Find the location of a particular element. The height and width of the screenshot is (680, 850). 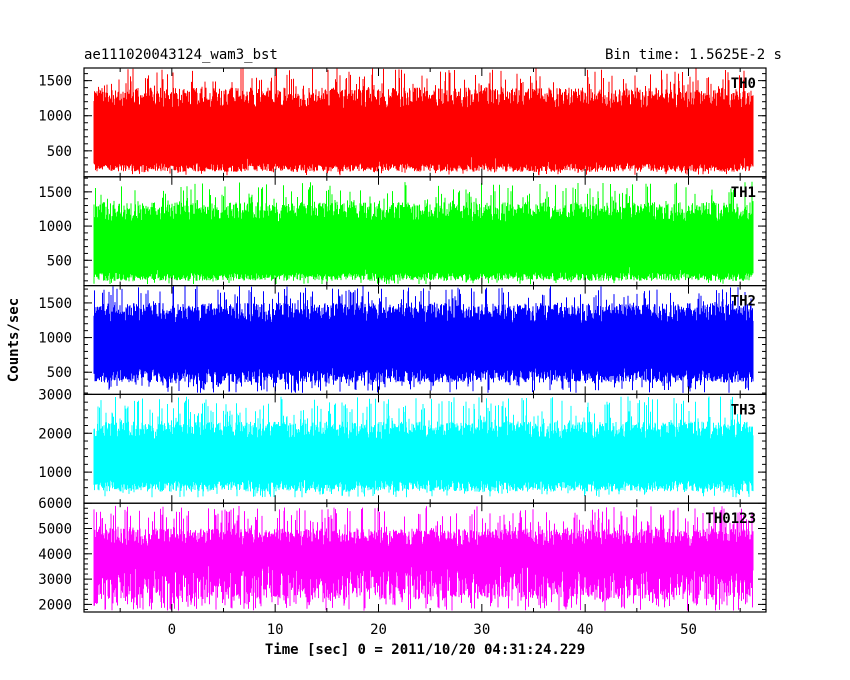

series-th0123 is located at coordinates (423, 558).